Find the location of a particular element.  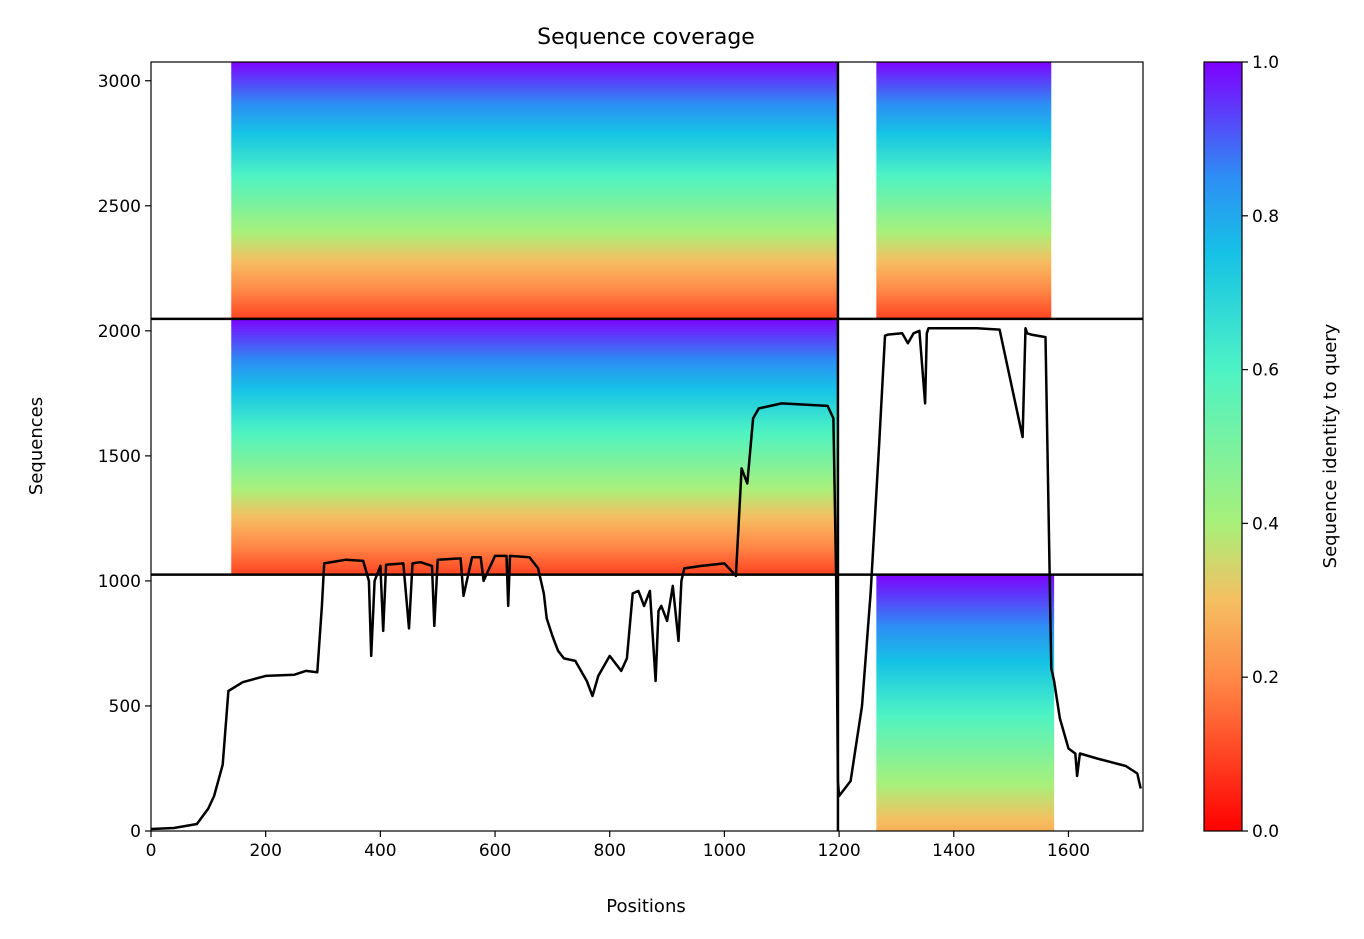

y-tick-label: 1000 is located at coordinates (119, 582).